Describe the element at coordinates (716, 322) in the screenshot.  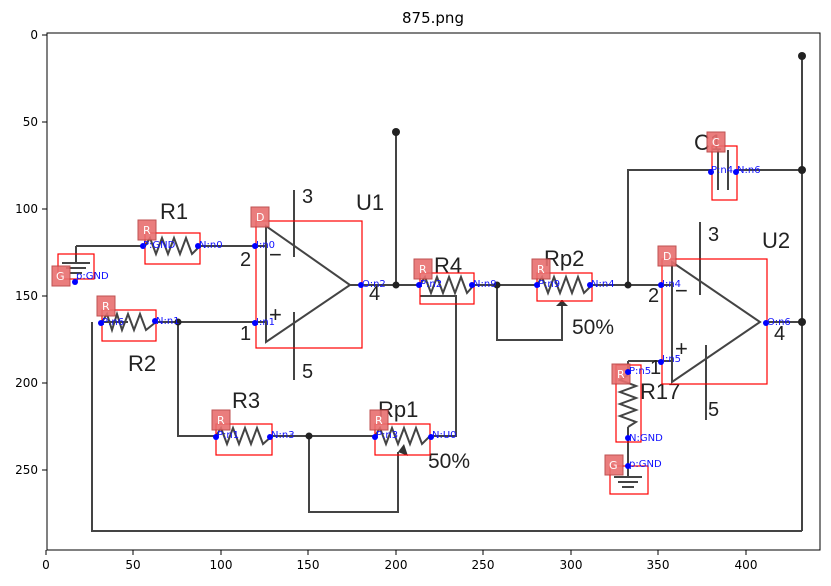
I see `opamp-u2-symbol` at that location.